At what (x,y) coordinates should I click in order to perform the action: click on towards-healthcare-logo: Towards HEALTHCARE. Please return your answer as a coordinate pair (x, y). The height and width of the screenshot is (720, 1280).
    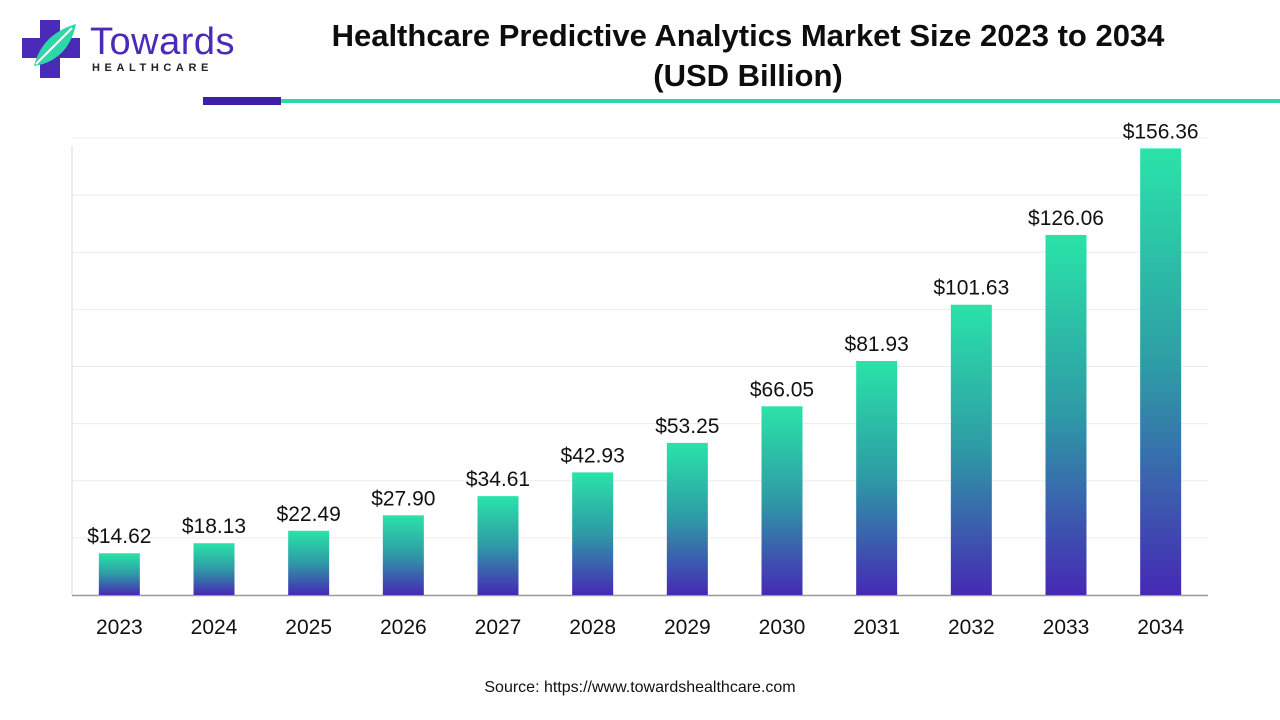
    Looking at the image, I should click on (127, 49).